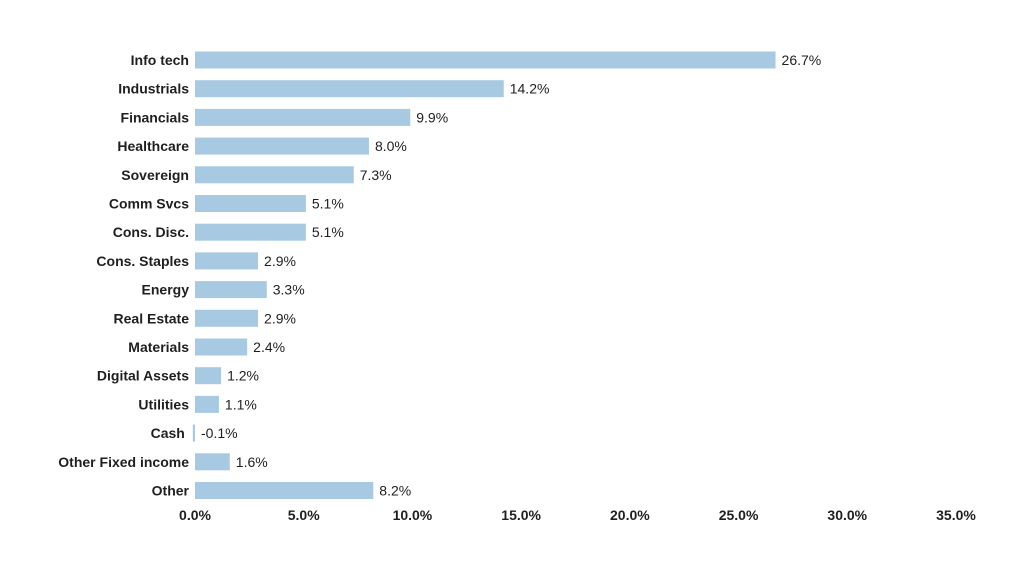  I want to click on value-label-cash: -0.1%, so click(219, 433).